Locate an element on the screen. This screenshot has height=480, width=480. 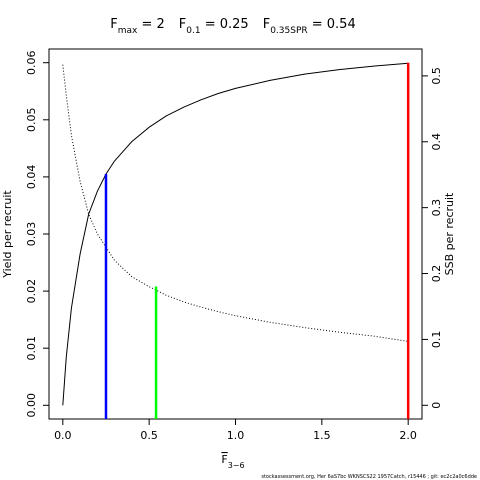
y-right-tick-label: 0.2 is located at coordinates (436, 274).